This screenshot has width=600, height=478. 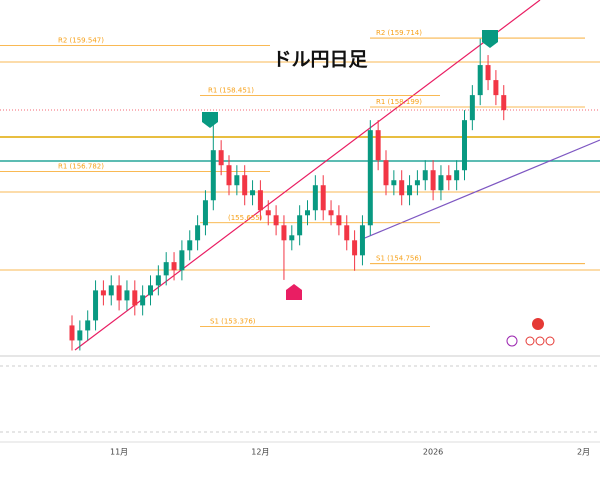 What do you see at coordinates (231, 91) in the screenshot?
I see `pivot-label: R1 (158.451)` at bounding box center [231, 91].